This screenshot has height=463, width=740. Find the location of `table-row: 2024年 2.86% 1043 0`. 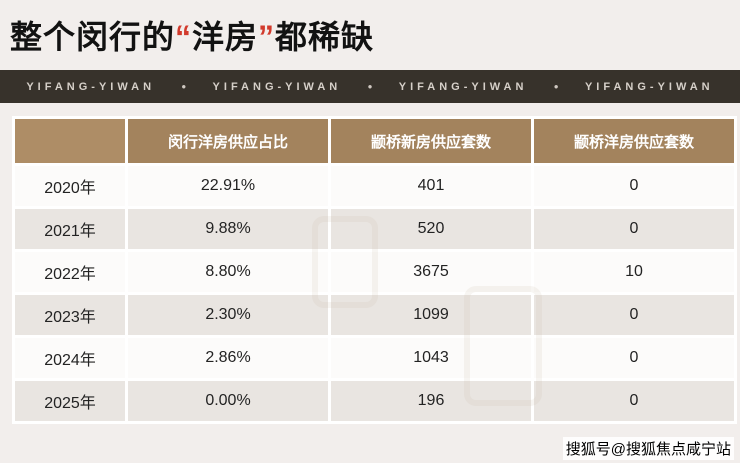

table-row: 2024年 2.86% 1043 0 is located at coordinates (374, 358).